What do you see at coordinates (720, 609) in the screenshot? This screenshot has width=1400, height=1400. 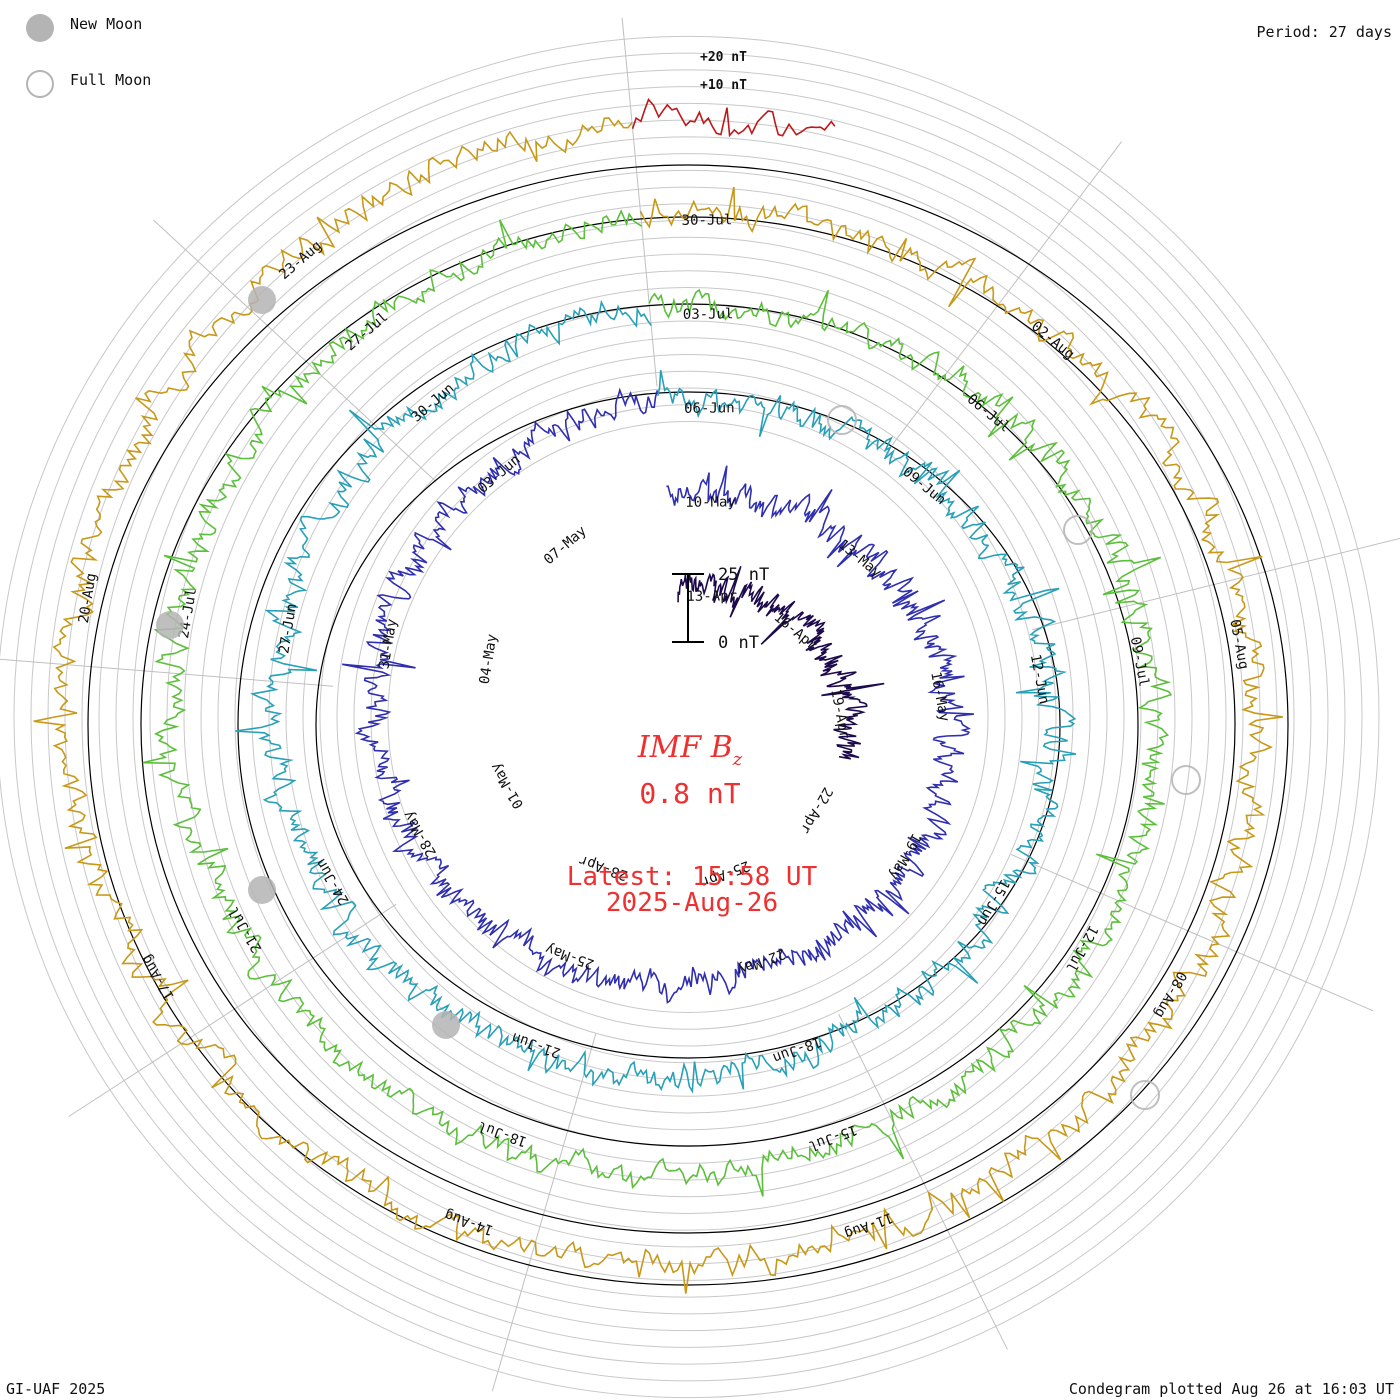 I see `scale-bar: 25 nT 0 nT` at bounding box center [720, 609].